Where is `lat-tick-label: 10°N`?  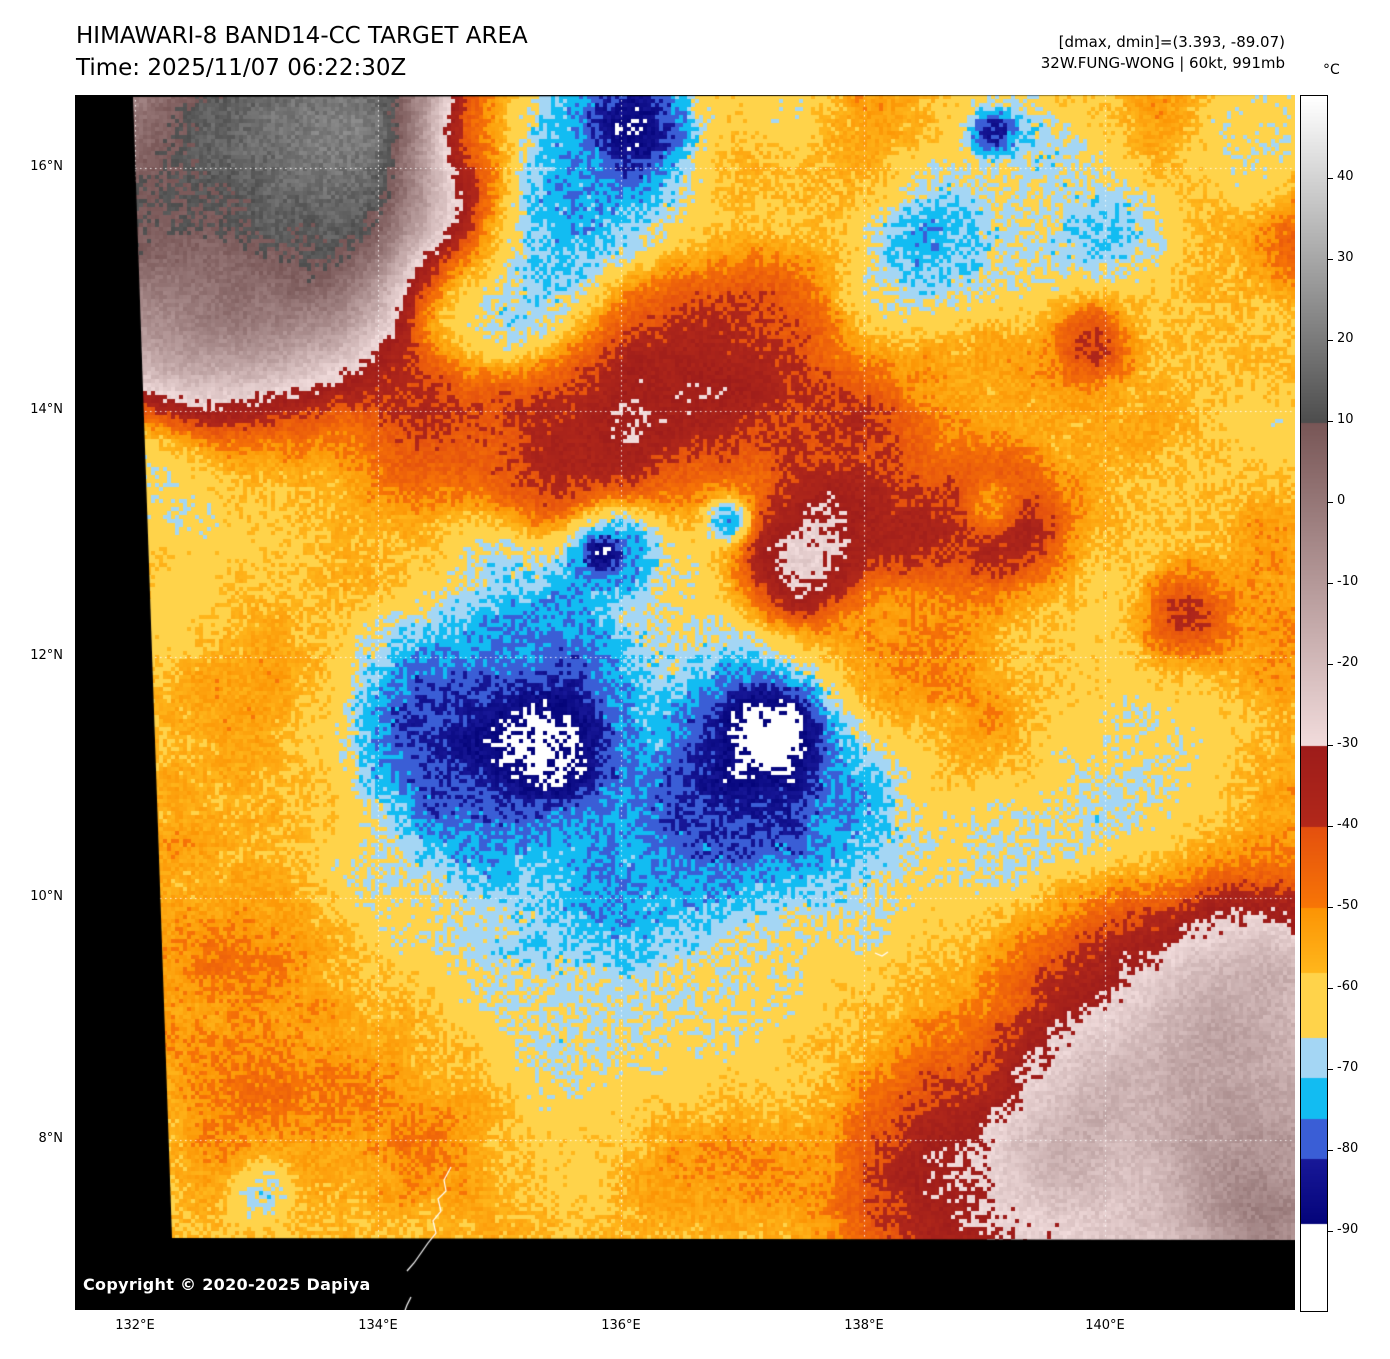
lat-tick-label: 10°N is located at coordinates (46, 896).